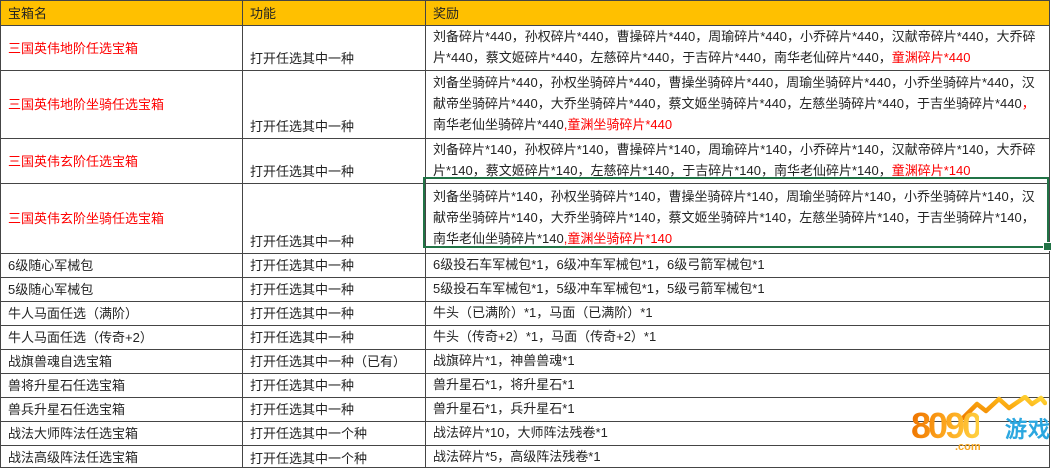  I want to click on reward-segment: 童渊碎片*140, so click(931, 170).